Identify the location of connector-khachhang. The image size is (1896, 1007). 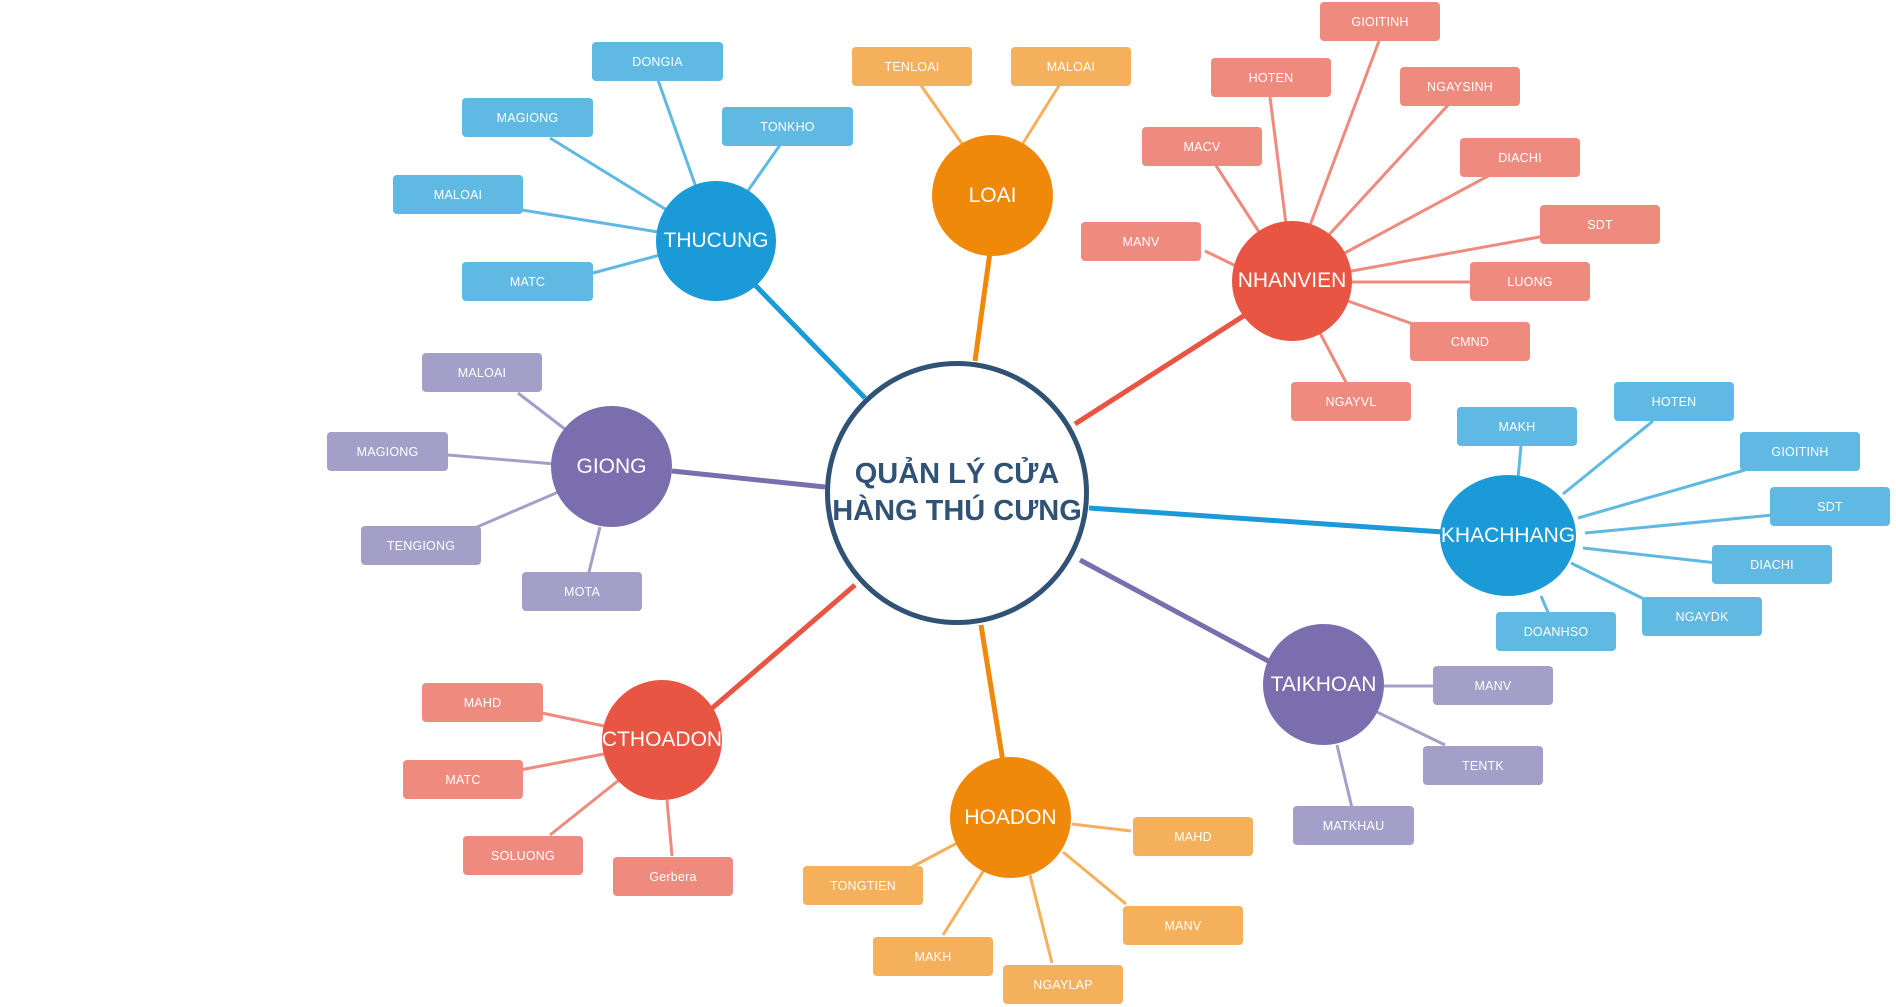
(1266, 520).